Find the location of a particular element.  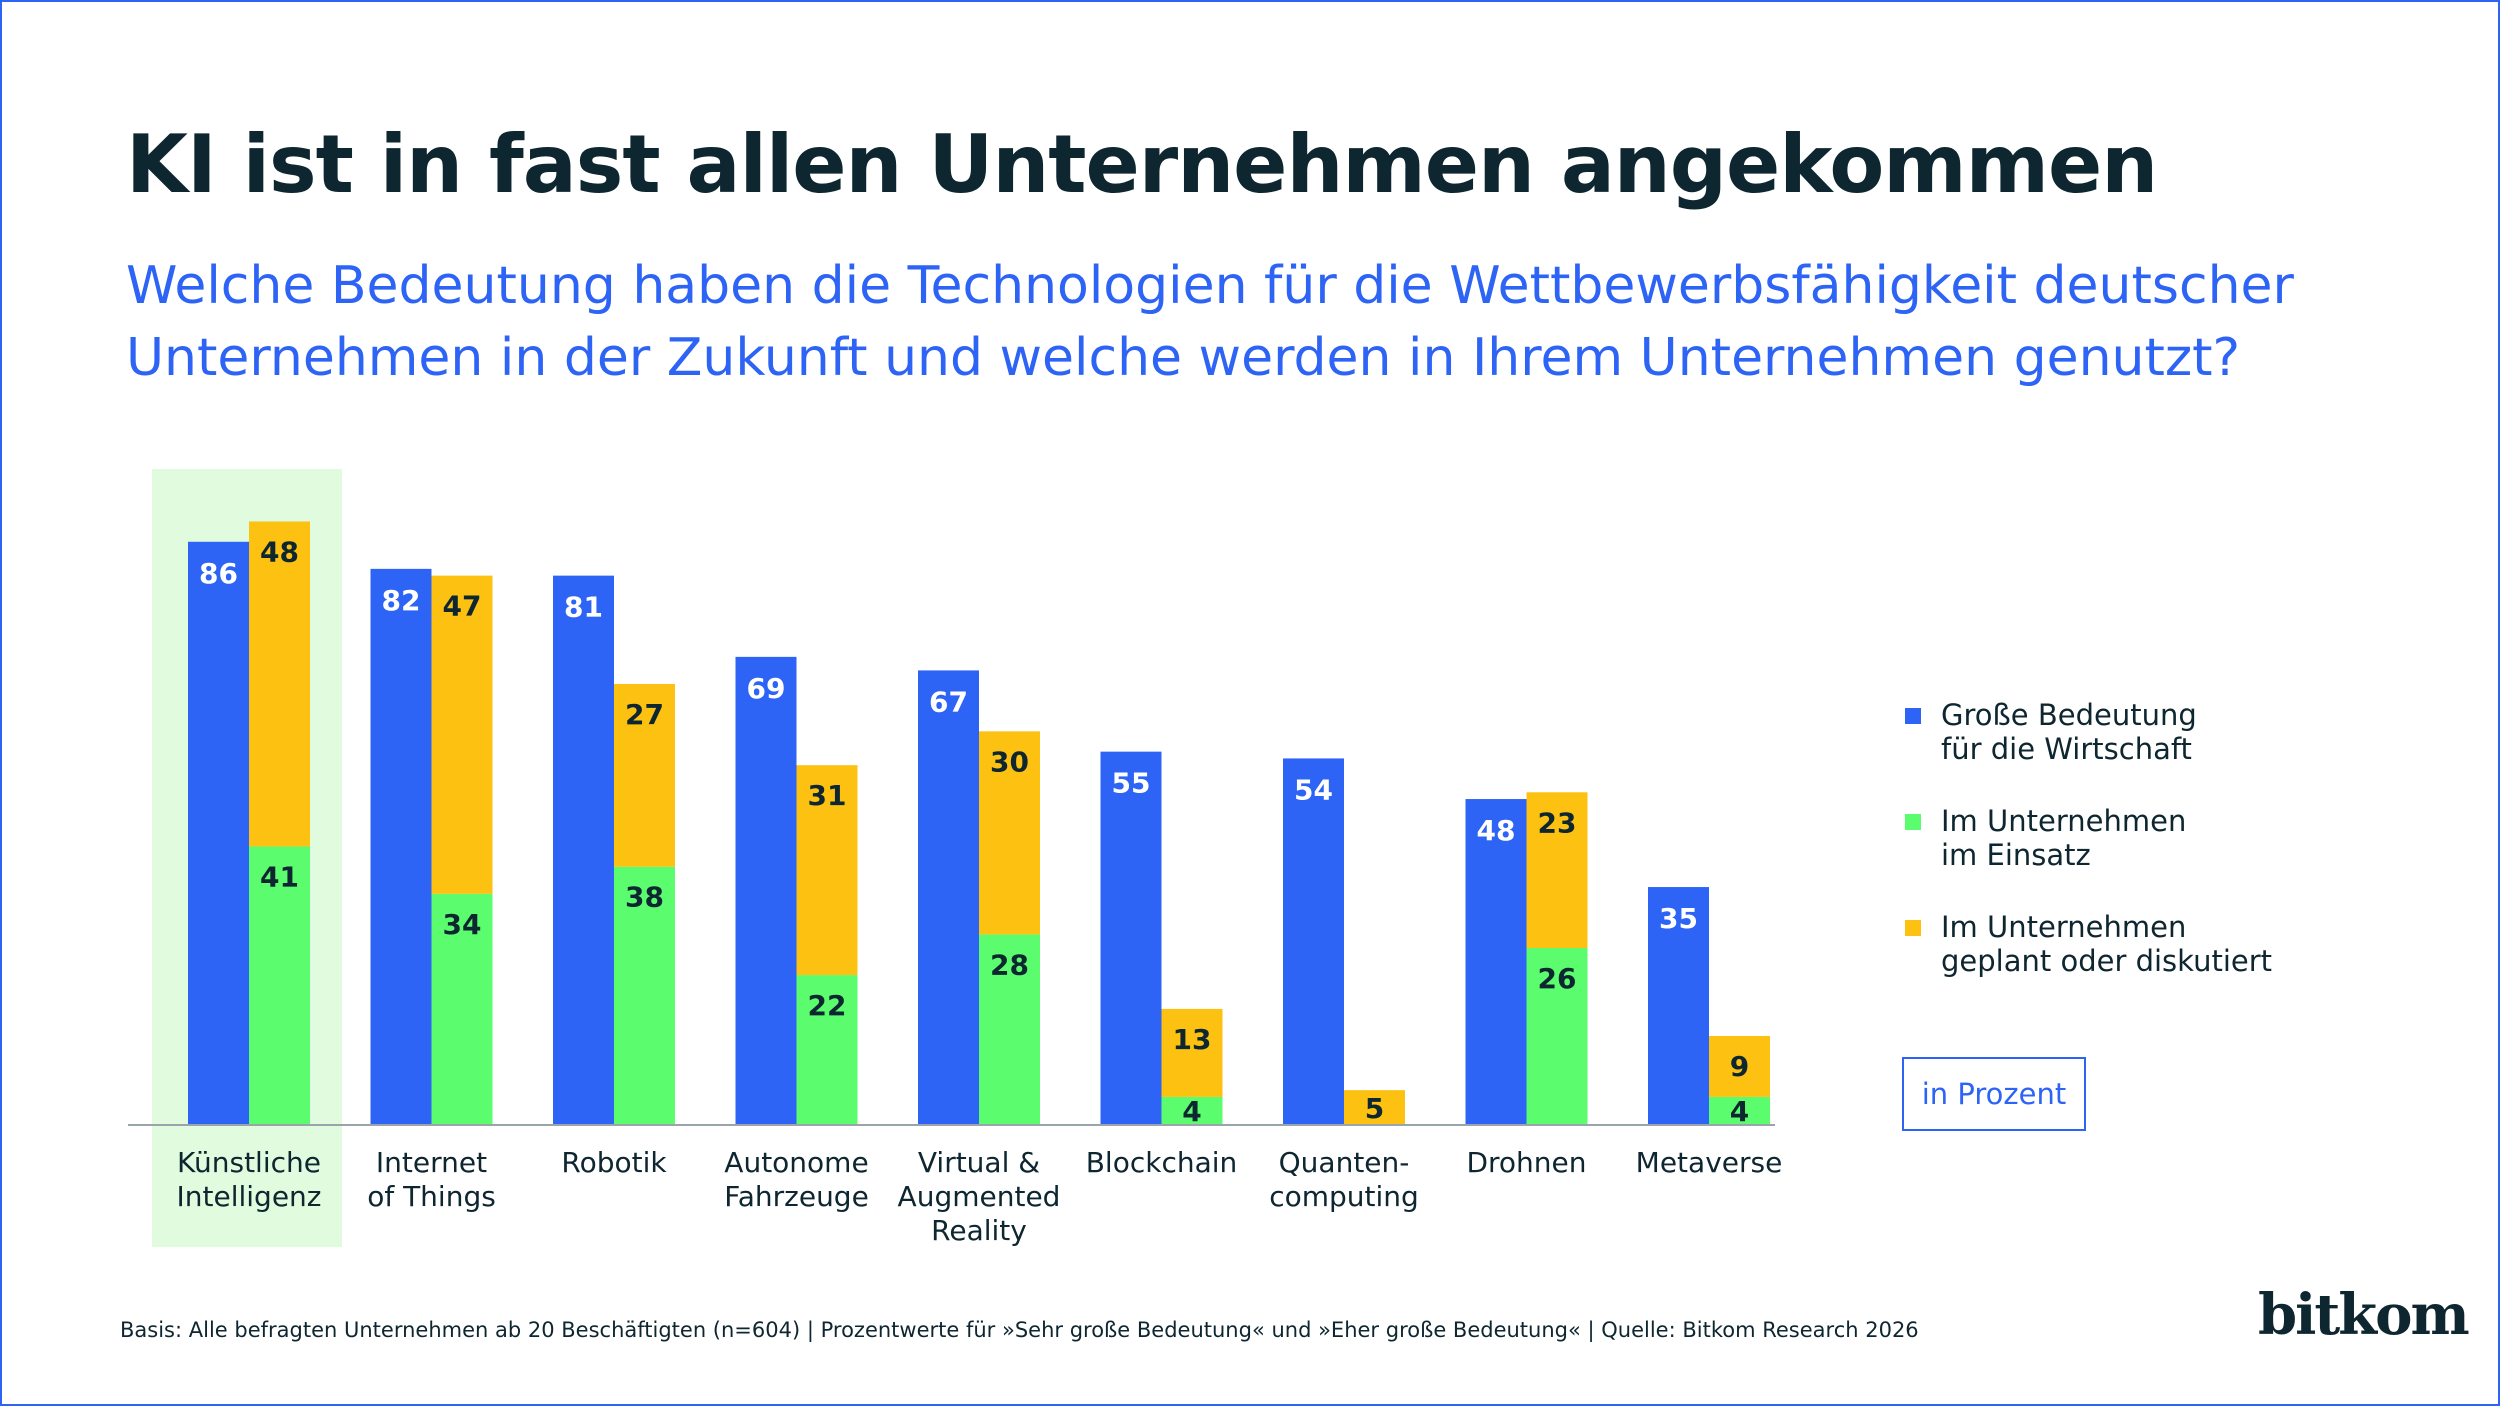

data-label: 67 is located at coordinates (948, 701).